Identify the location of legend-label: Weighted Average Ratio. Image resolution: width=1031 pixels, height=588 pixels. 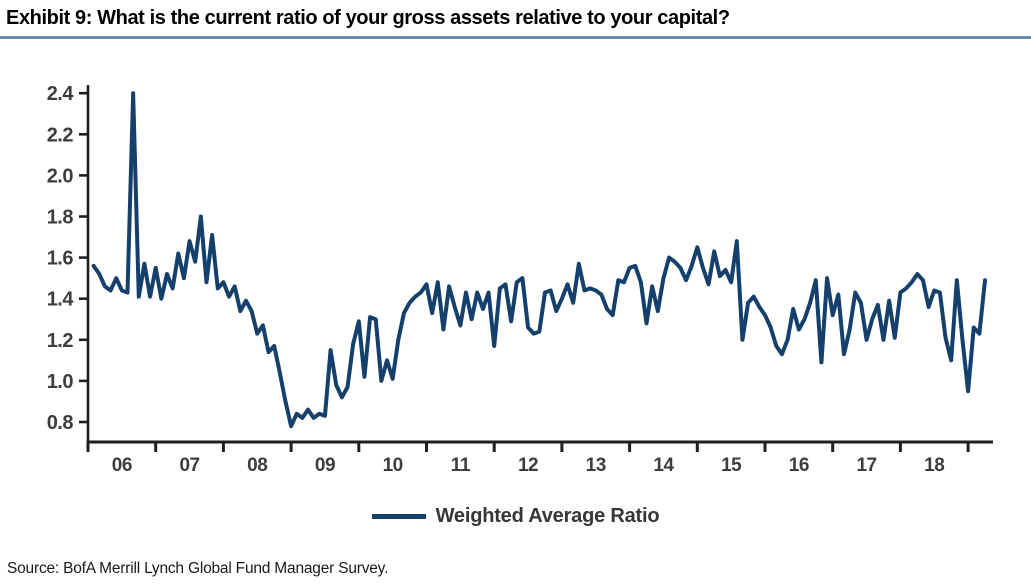
(547, 515).